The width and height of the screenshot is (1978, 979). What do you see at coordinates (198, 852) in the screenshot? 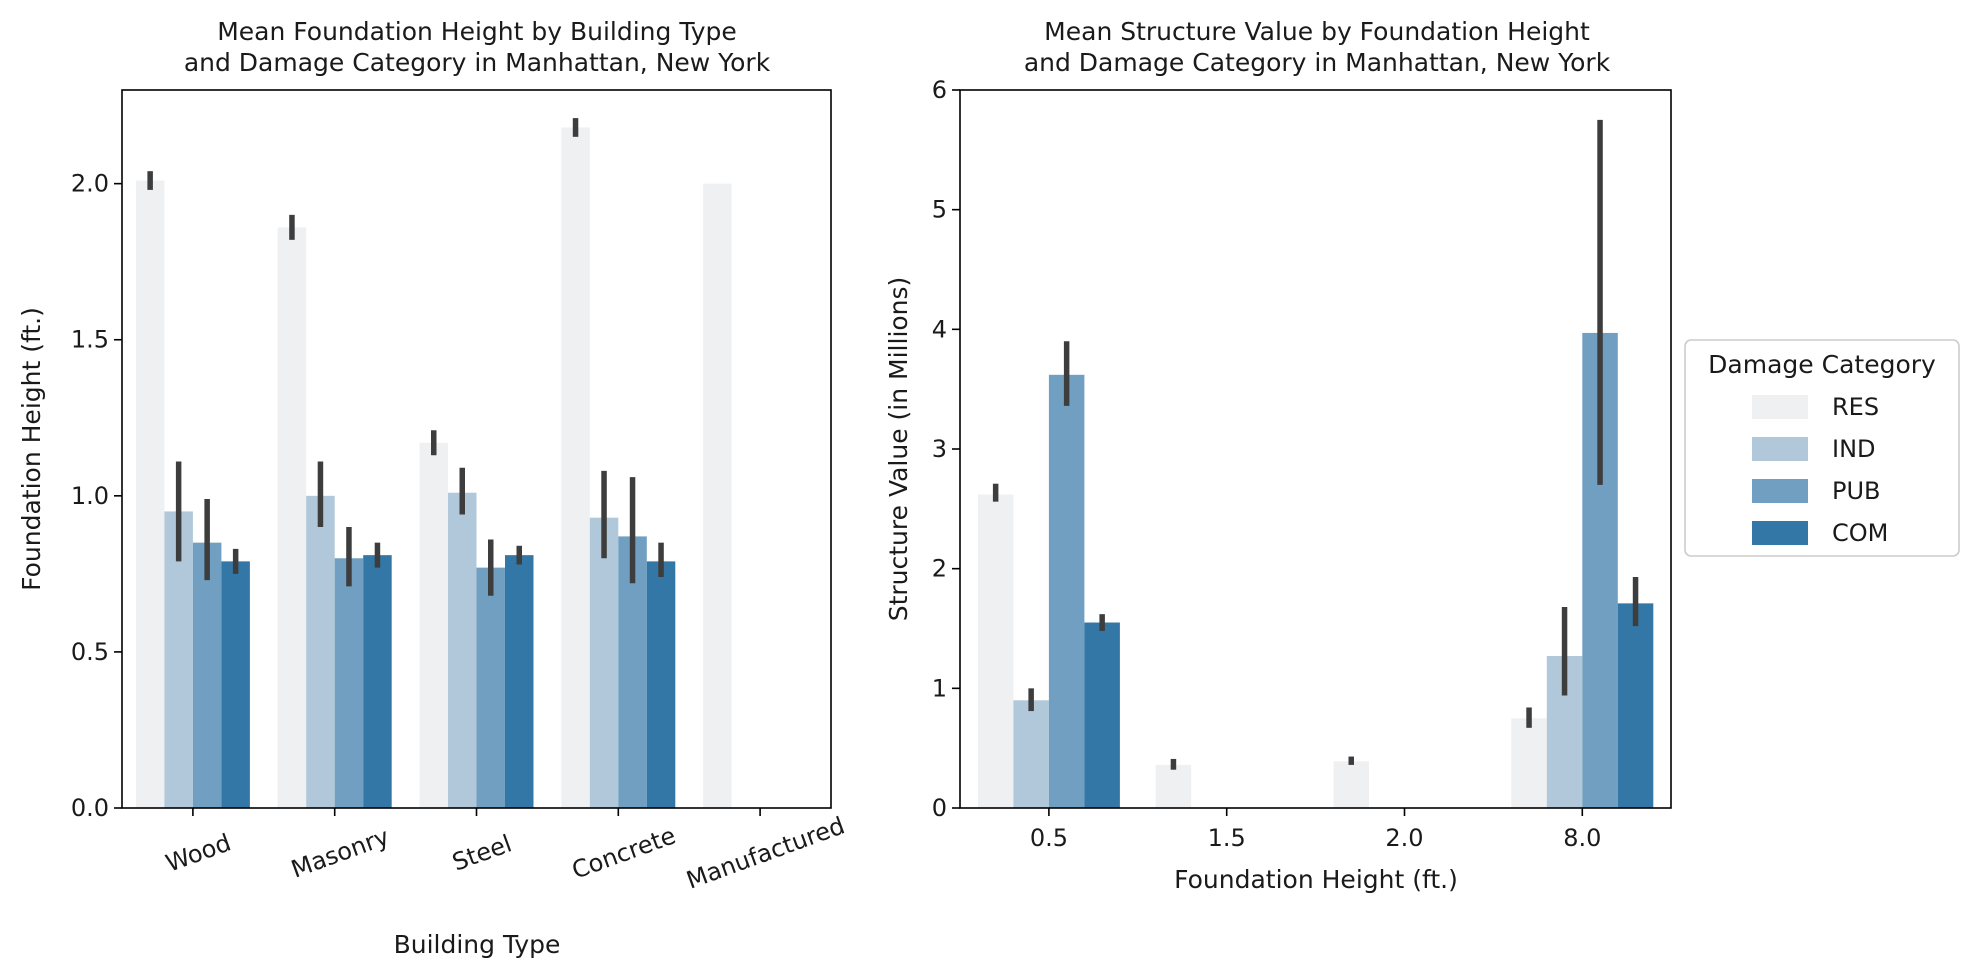
I see `x-tick-label: Wood` at bounding box center [198, 852].